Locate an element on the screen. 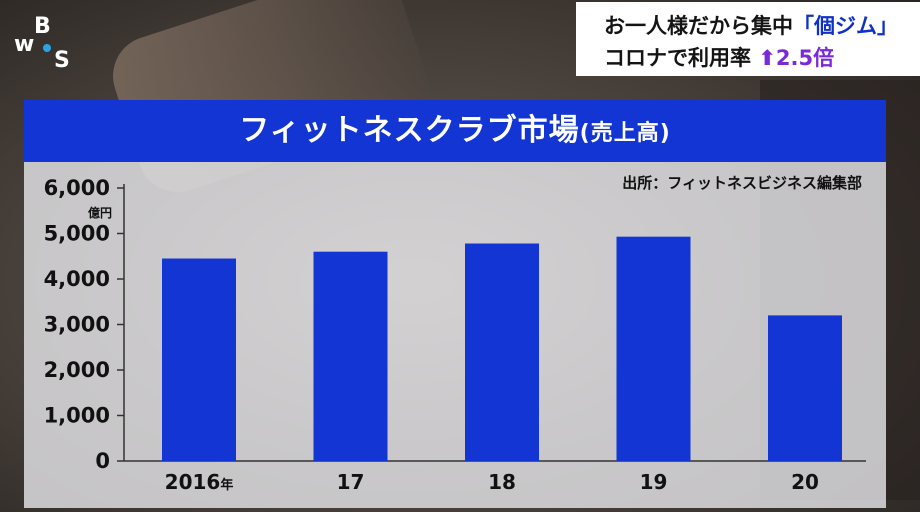 The image size is (920, 512). chart-title-main: フィットネスクラブ市場 is located at coordinates (409, 130).